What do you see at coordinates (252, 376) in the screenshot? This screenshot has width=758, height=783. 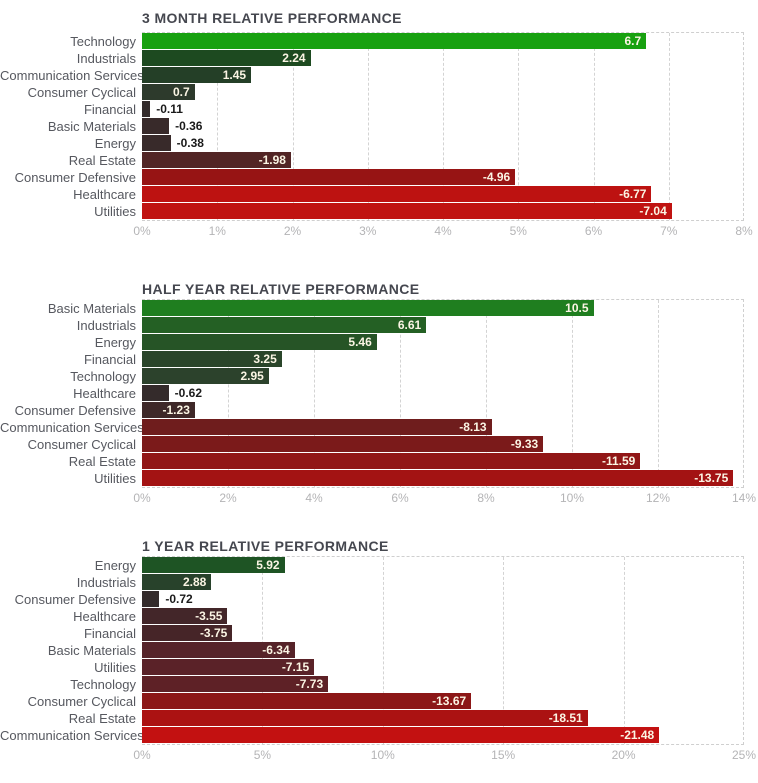 I see `bar-value-label: 2.95` at bounding box center [252, 376].